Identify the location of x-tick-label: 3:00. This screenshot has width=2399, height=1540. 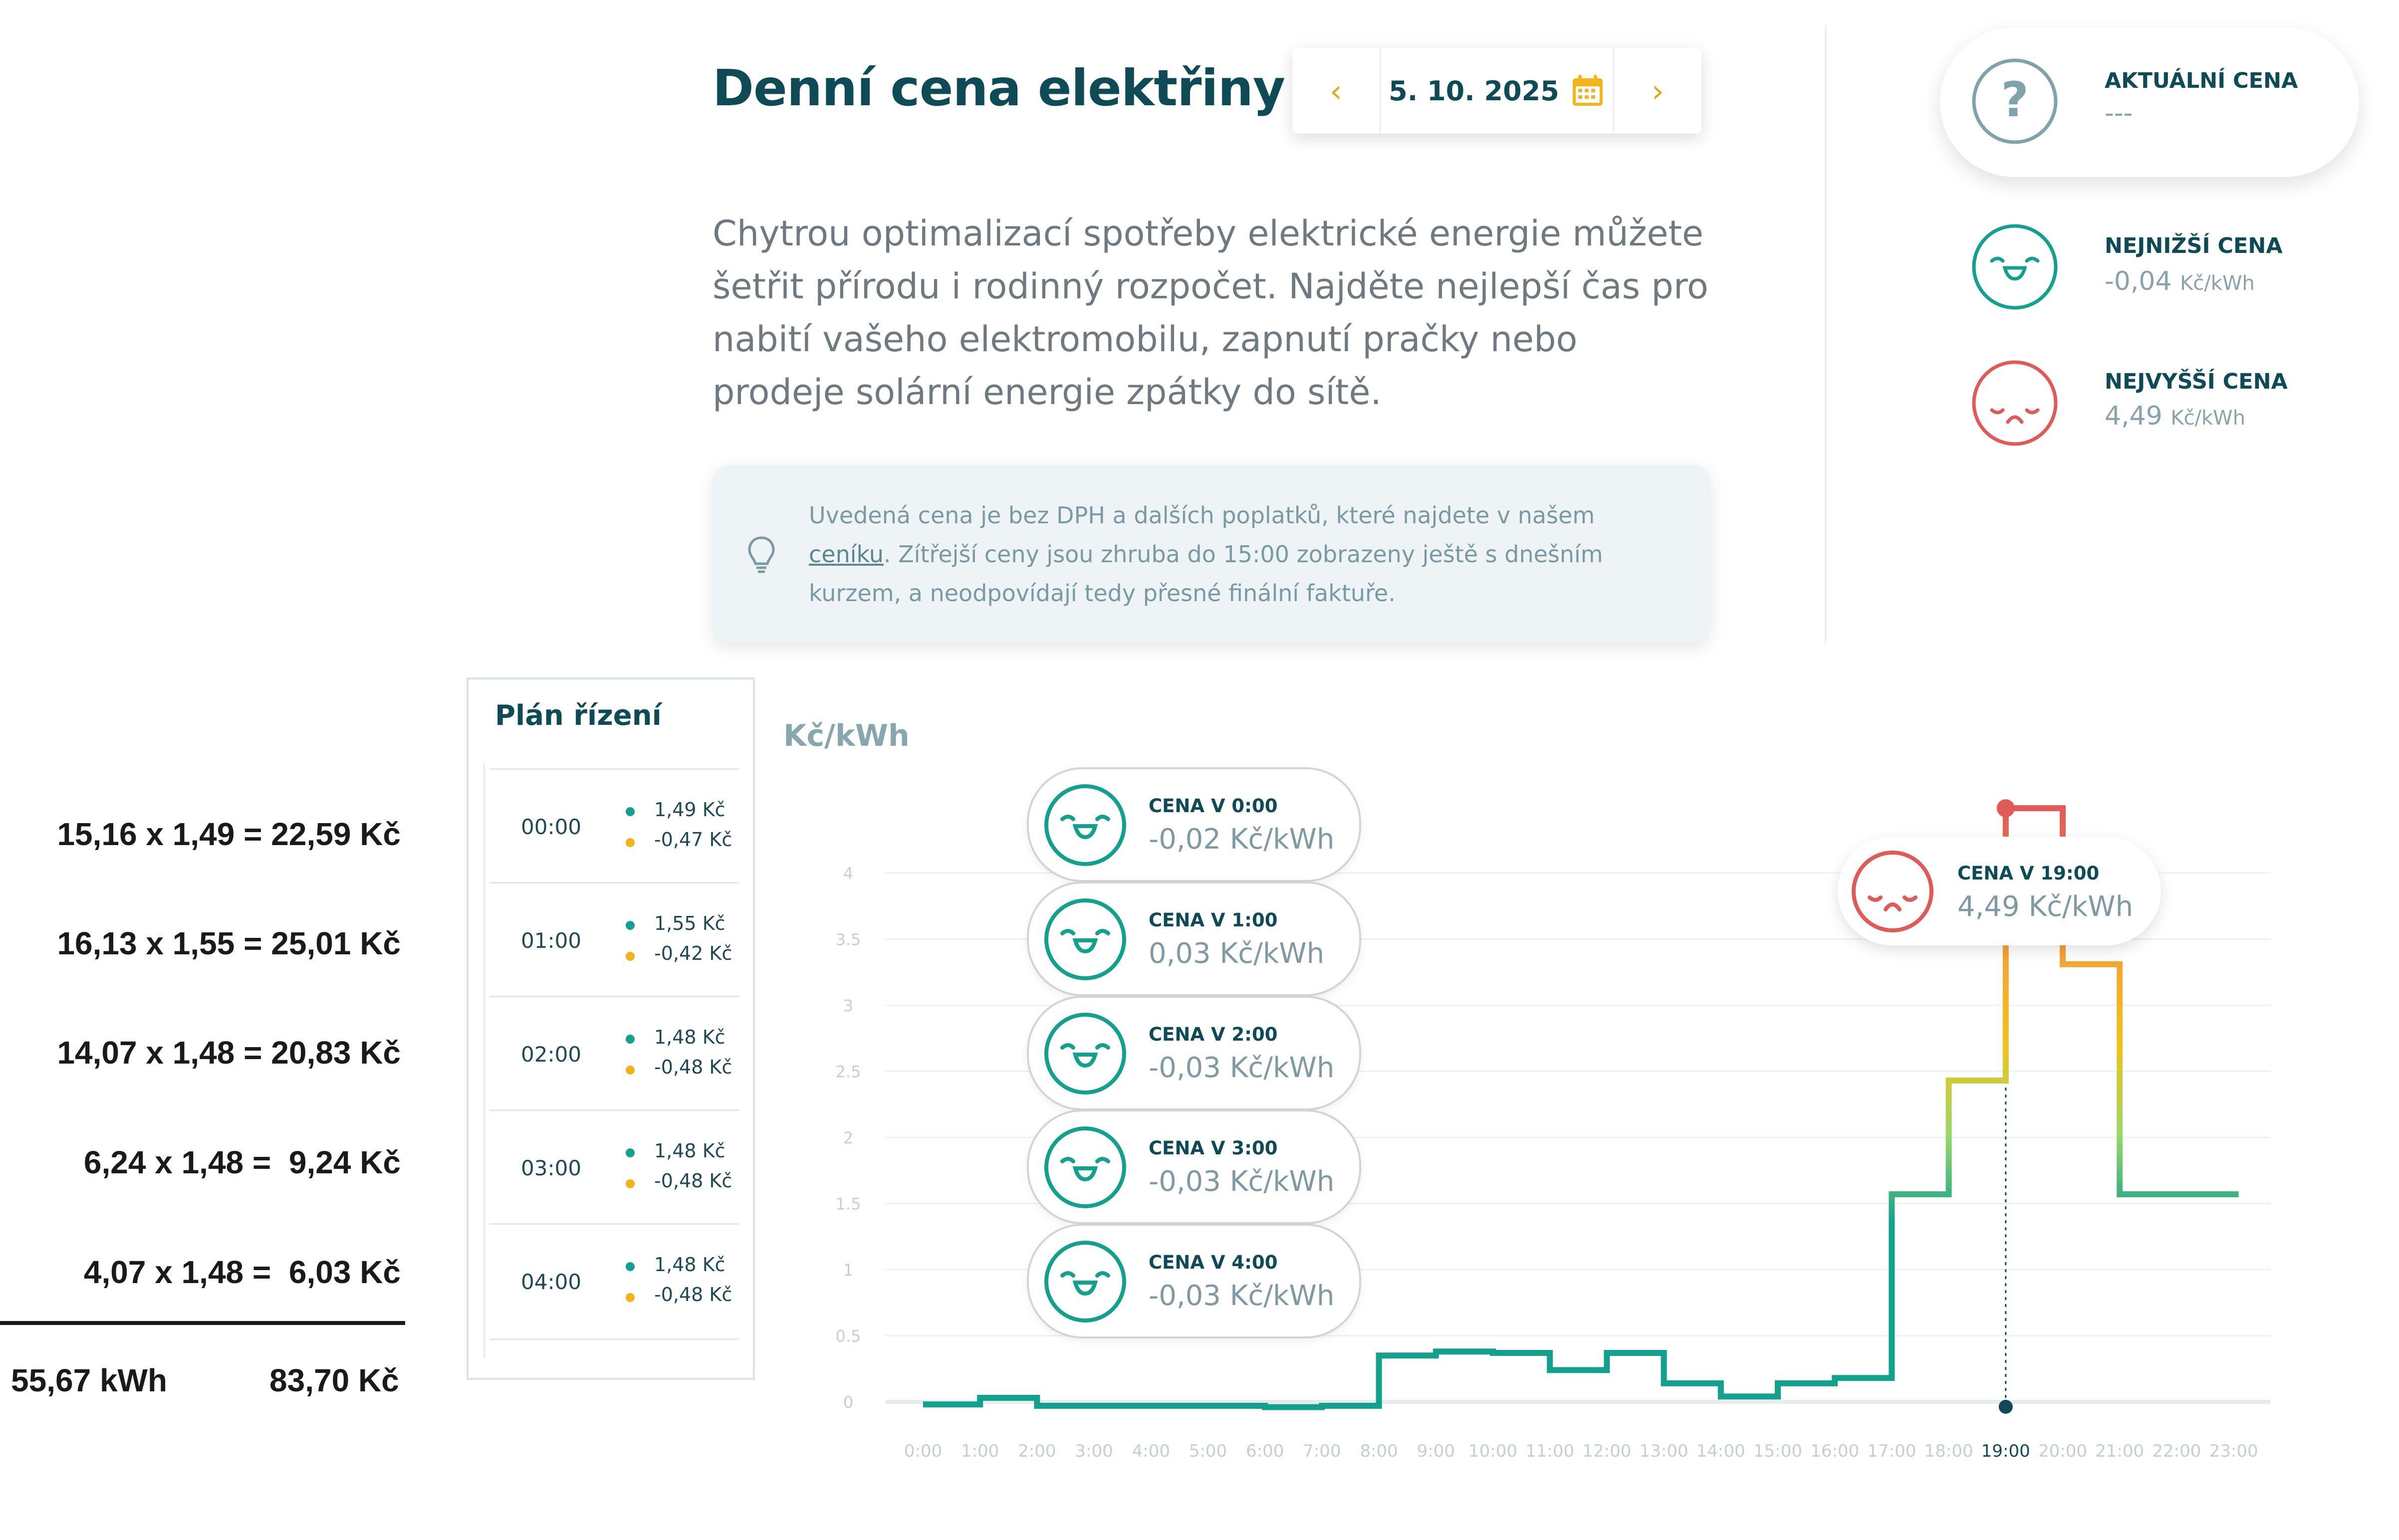
(1094, 1451).